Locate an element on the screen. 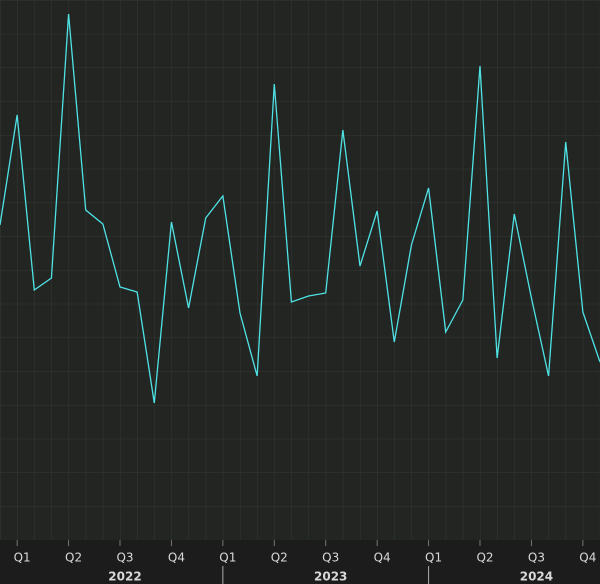 The height and width of the screenshot is (584, 600). year-label: 2024 is located at coordinates (536, 577).